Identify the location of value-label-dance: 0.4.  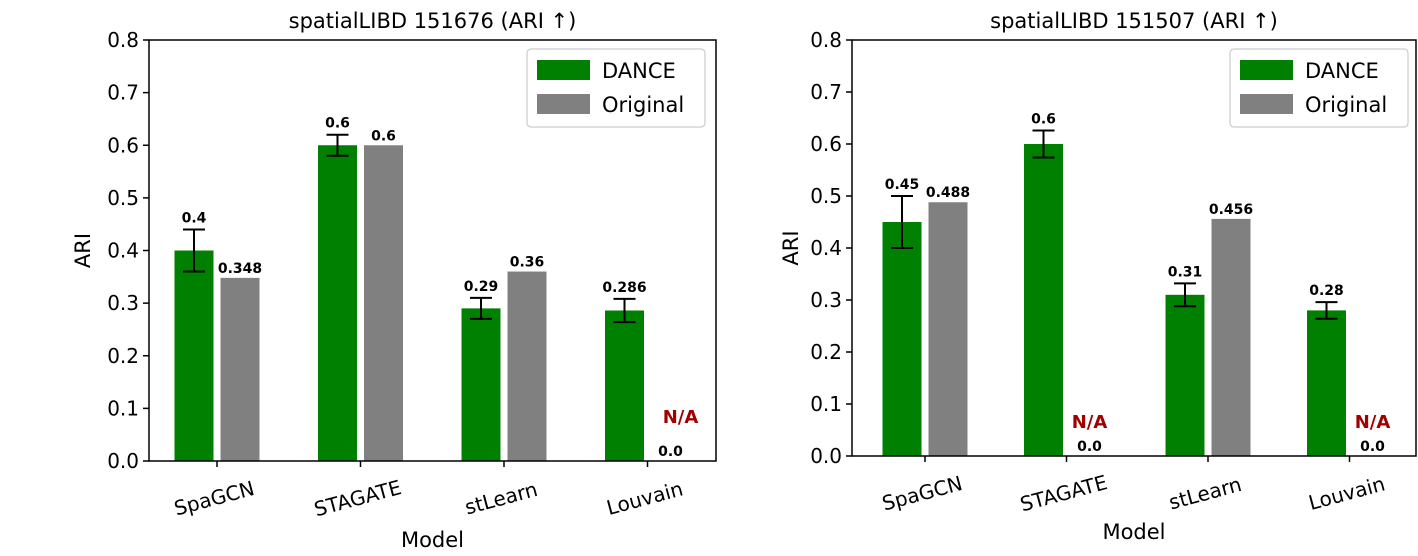
(194, 218).